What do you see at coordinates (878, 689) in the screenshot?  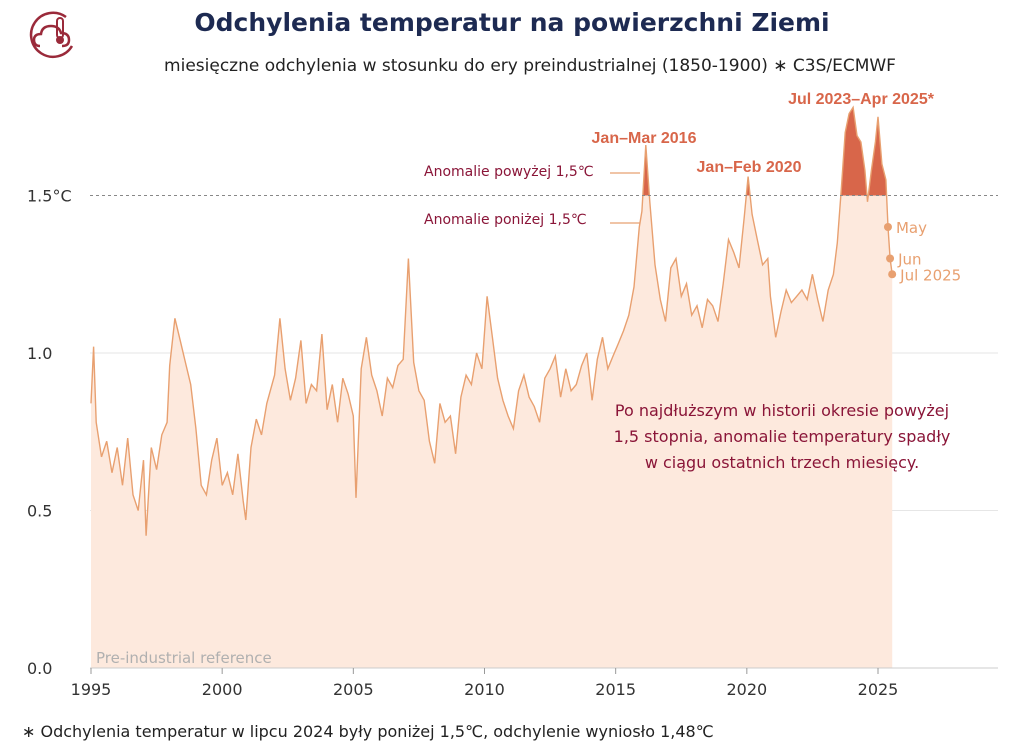 I see `x-tick-label: 2025` at bounding box center [878, 689].